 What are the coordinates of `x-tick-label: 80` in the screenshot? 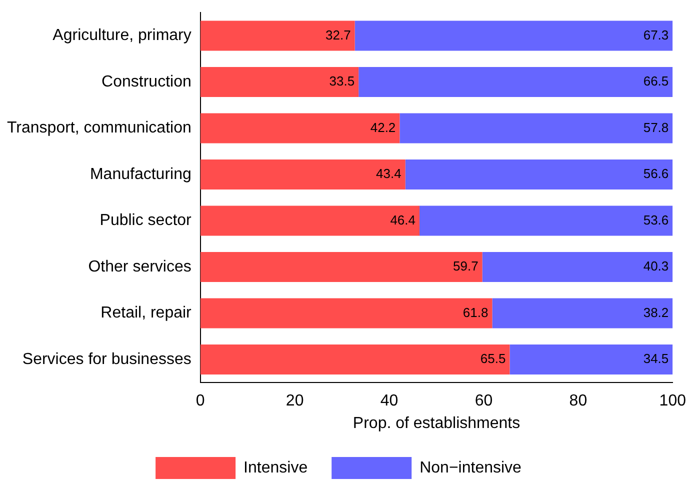 It's located at (578, 401).